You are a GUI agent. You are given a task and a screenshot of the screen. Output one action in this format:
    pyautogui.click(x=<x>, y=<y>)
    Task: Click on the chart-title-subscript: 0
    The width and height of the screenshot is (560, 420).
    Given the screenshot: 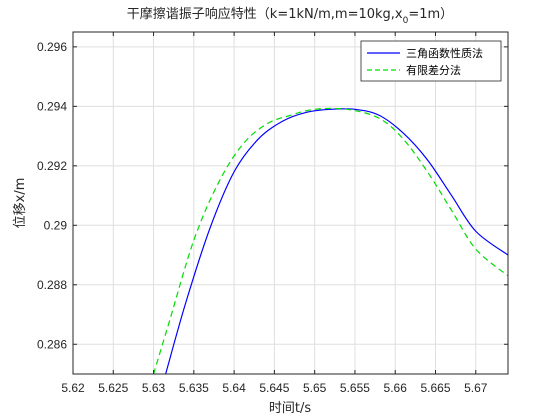 What is the action you would take?
    pyautogui.click(x=406, y=21)
    